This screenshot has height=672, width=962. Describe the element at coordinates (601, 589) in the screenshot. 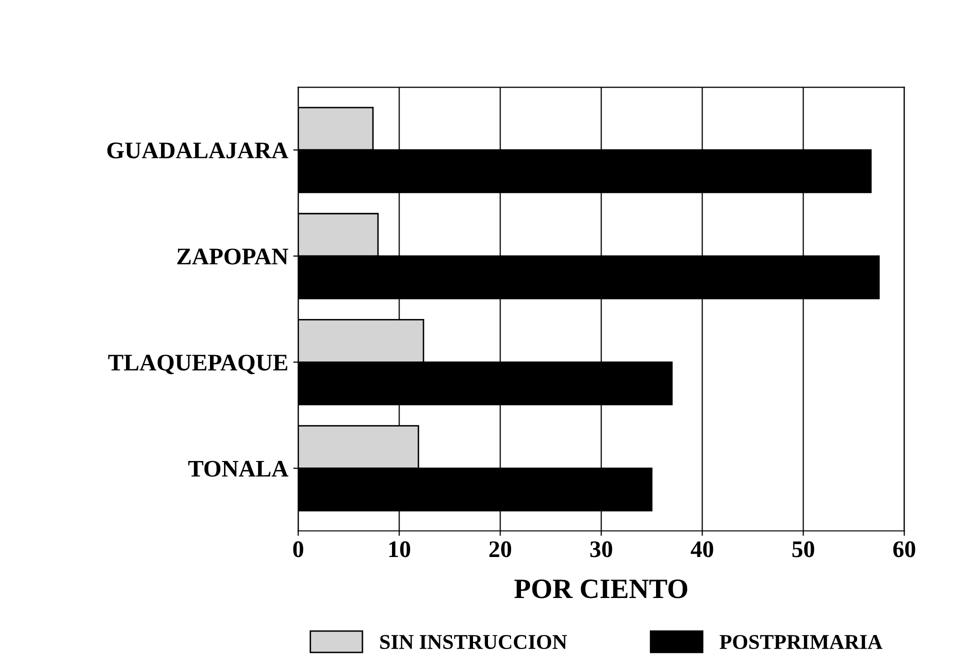

I see `x-axis-title: POR CIENTO` at that location.